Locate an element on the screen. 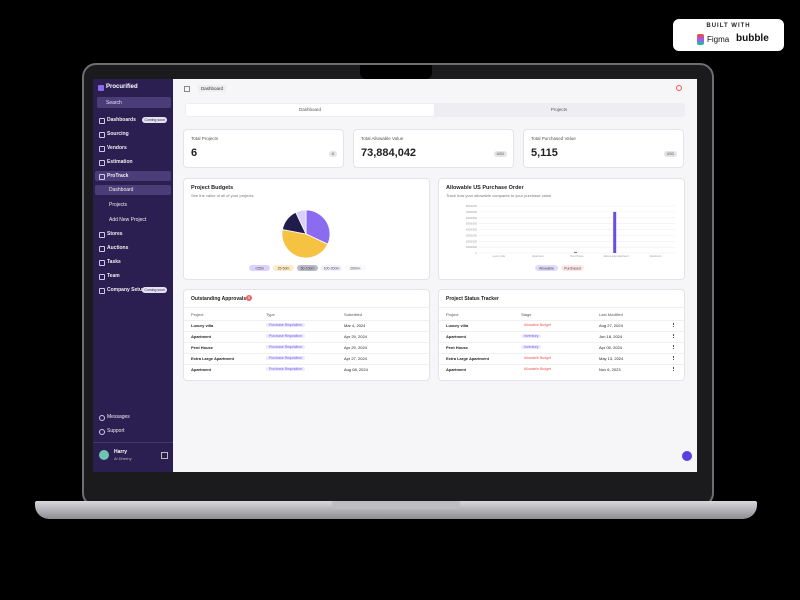  nav-label: Company Setup is located at coordinates (126, 290).